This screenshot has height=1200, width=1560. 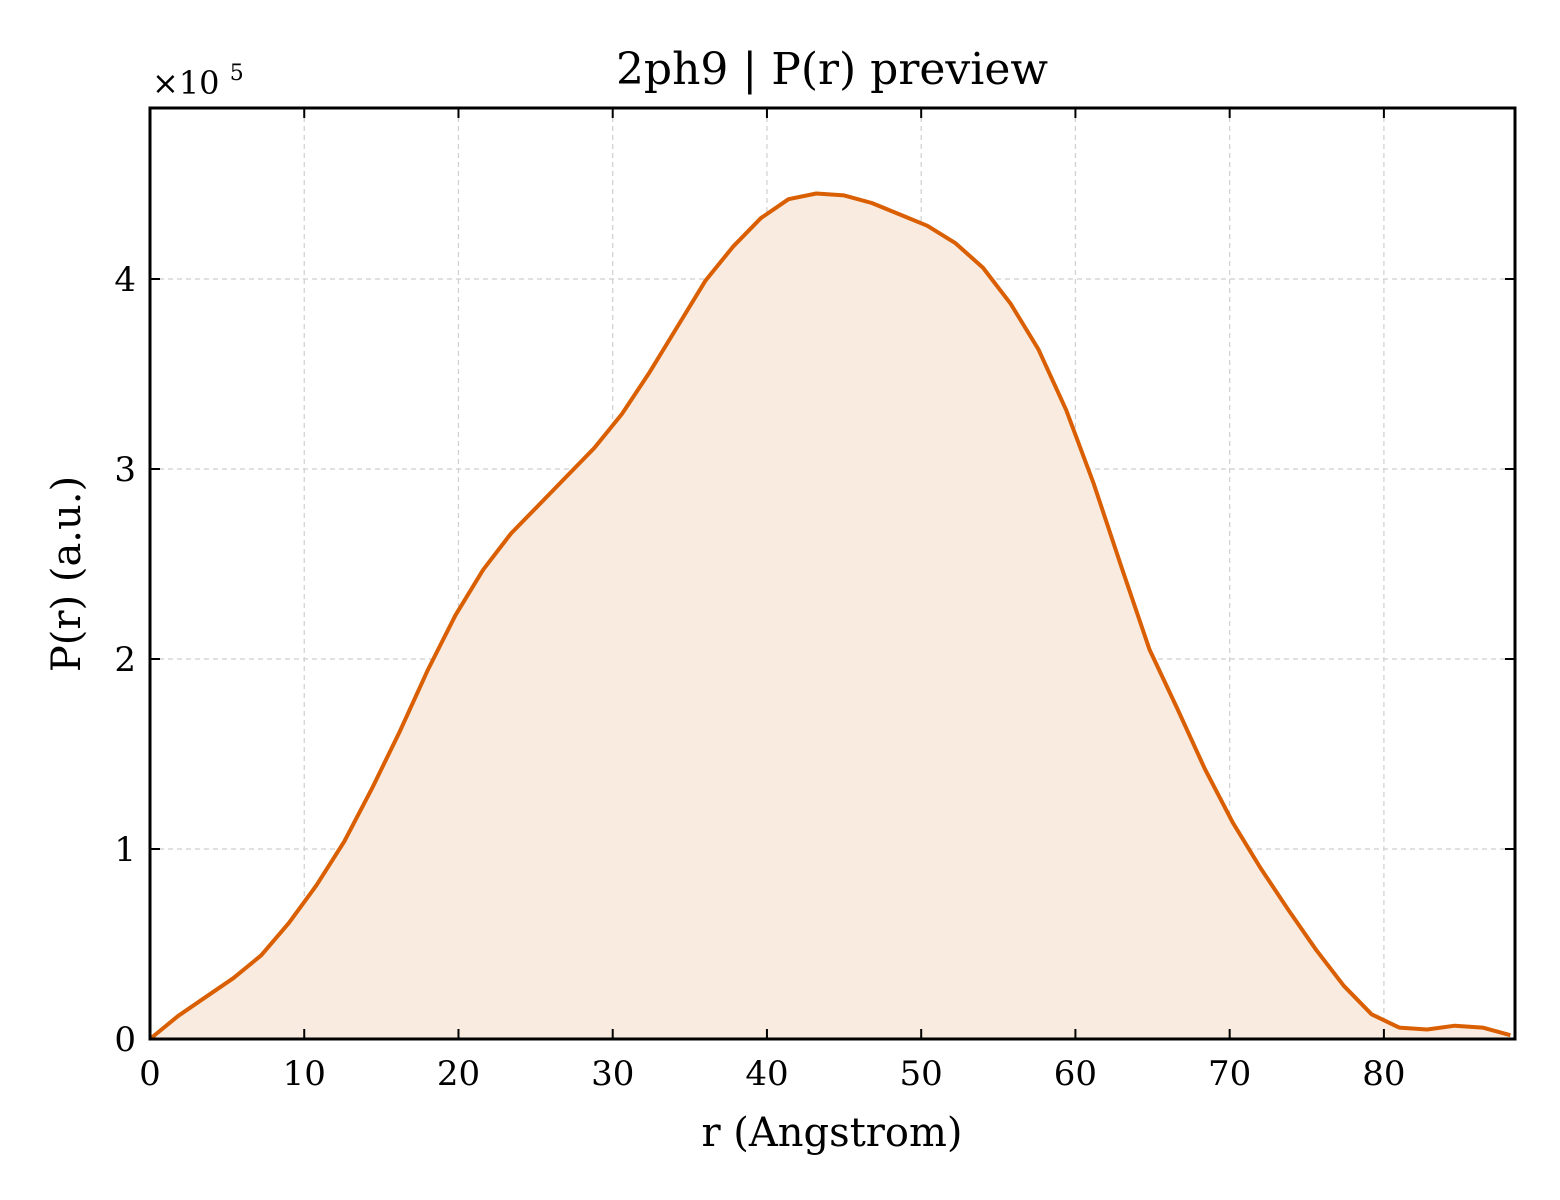 What do you see at coordinates (67, 574) in the screenshot?
I see `y-axis-label: P(r) (a.u.)` at bounding box center [67, 574].